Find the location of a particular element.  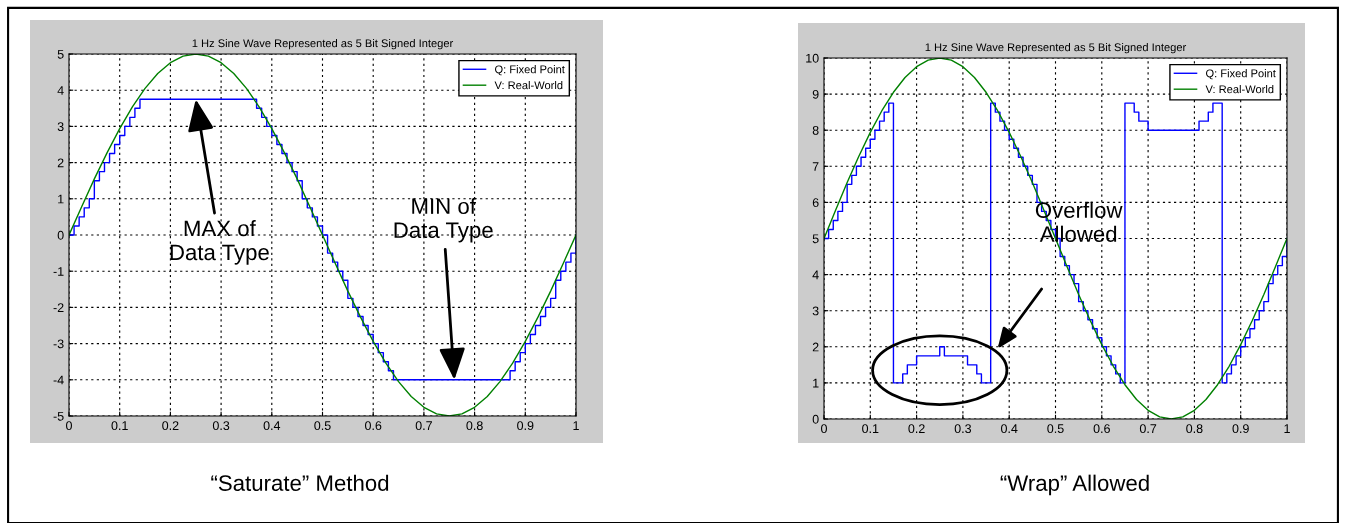

y-tick-label: -5 is located at coordinates (58, 416).